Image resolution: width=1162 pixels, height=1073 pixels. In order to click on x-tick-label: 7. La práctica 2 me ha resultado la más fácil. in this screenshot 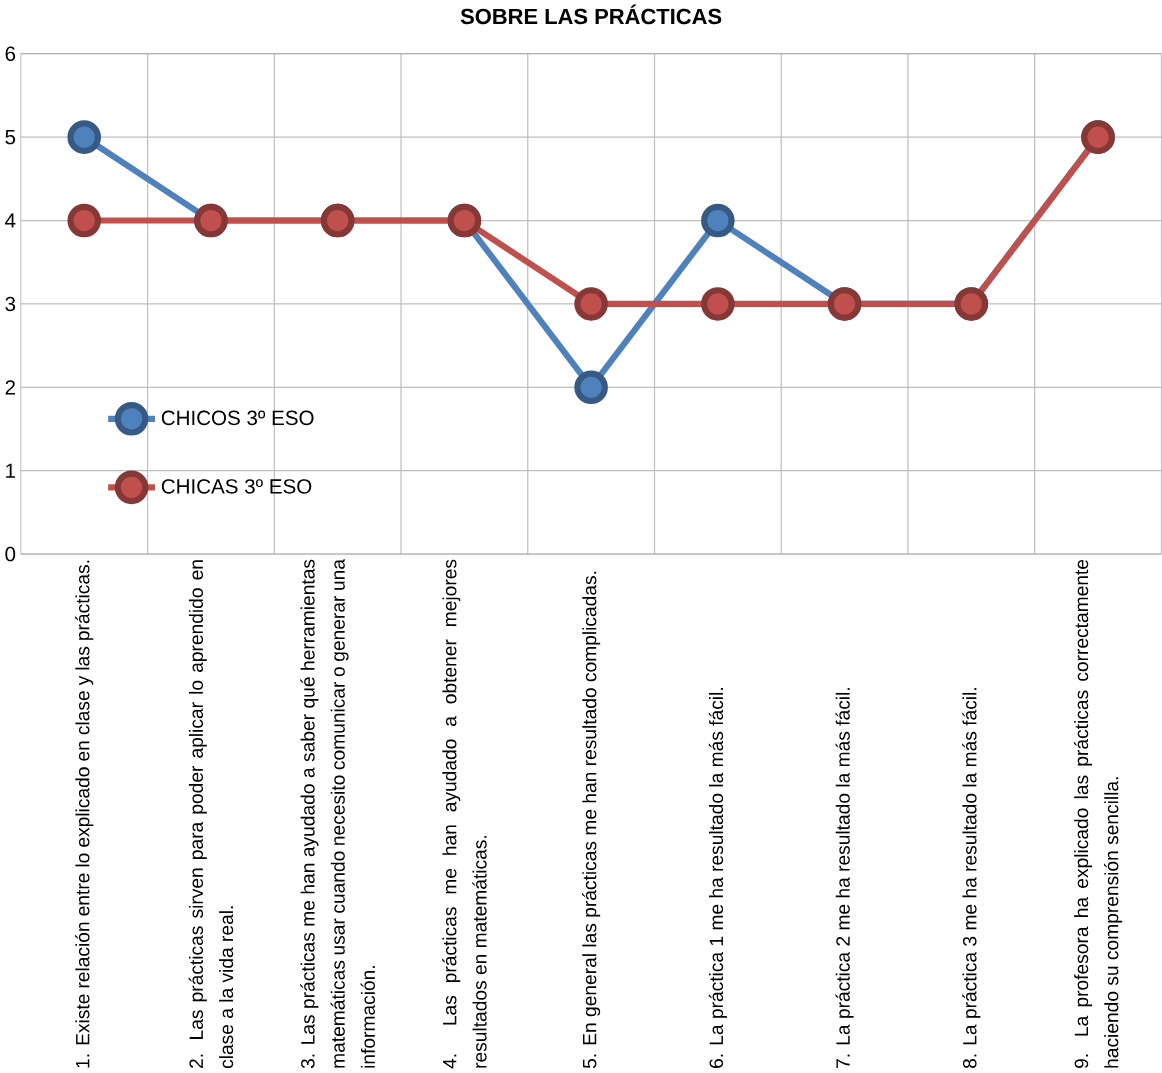, I will do `click(844, 877)`.